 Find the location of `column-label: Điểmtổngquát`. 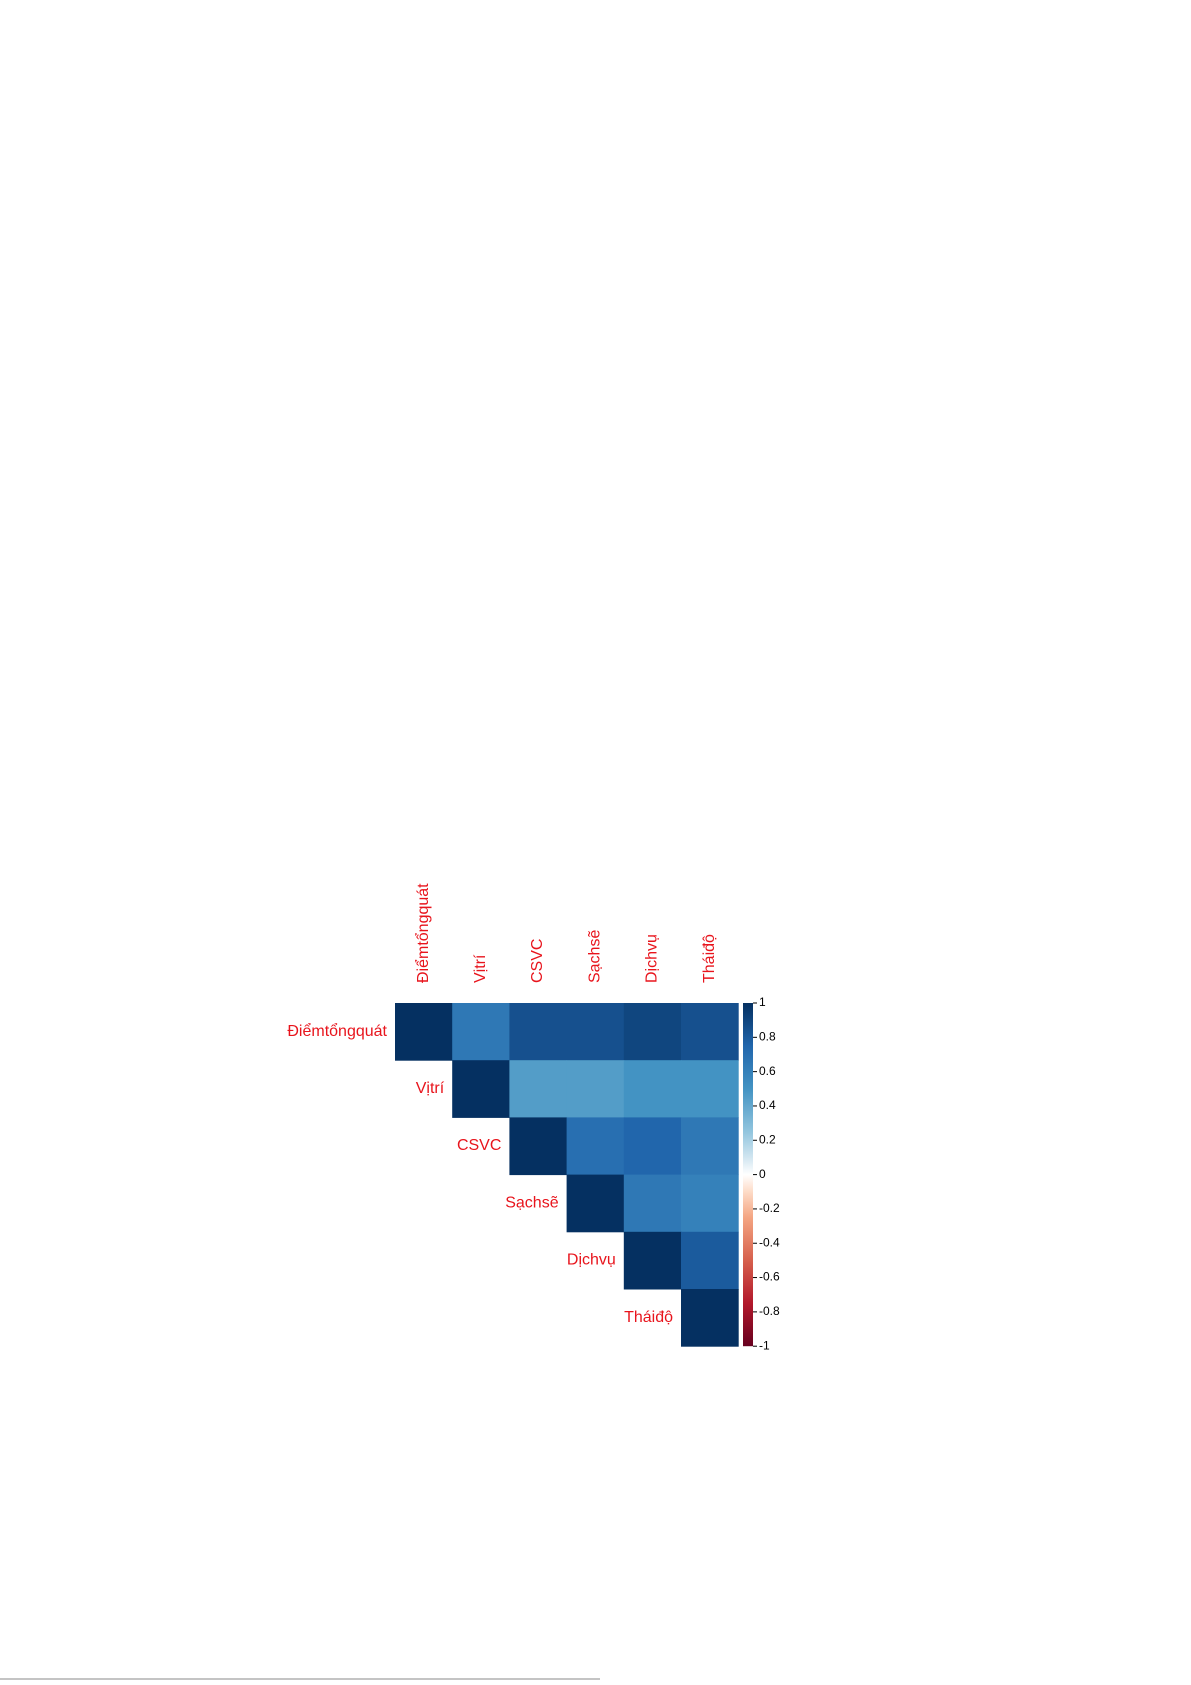

column-label: Điểmtổngquát is located at coordinates (423, 933).